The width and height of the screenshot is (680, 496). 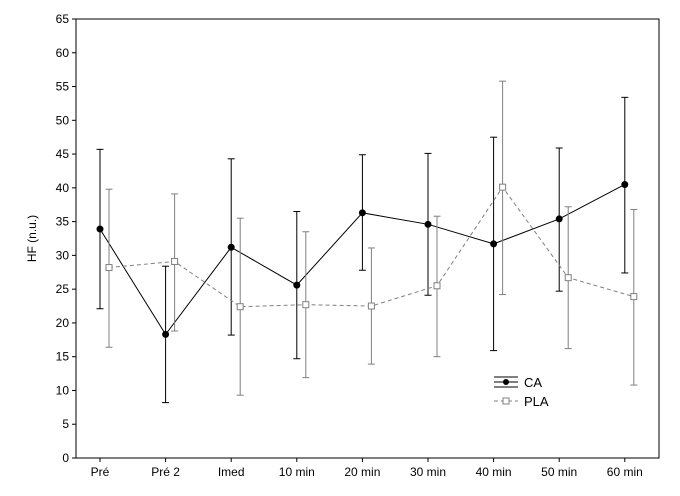 What do you see at coordinates (63, 255) in the screenshot?
I see `y-tick-label: 30` at bounding box center [63, 255].